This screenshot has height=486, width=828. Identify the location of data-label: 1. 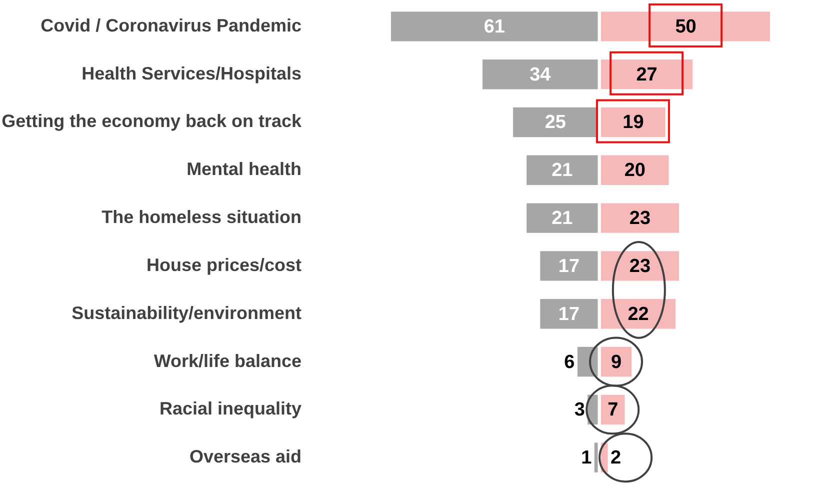
(586, 458).